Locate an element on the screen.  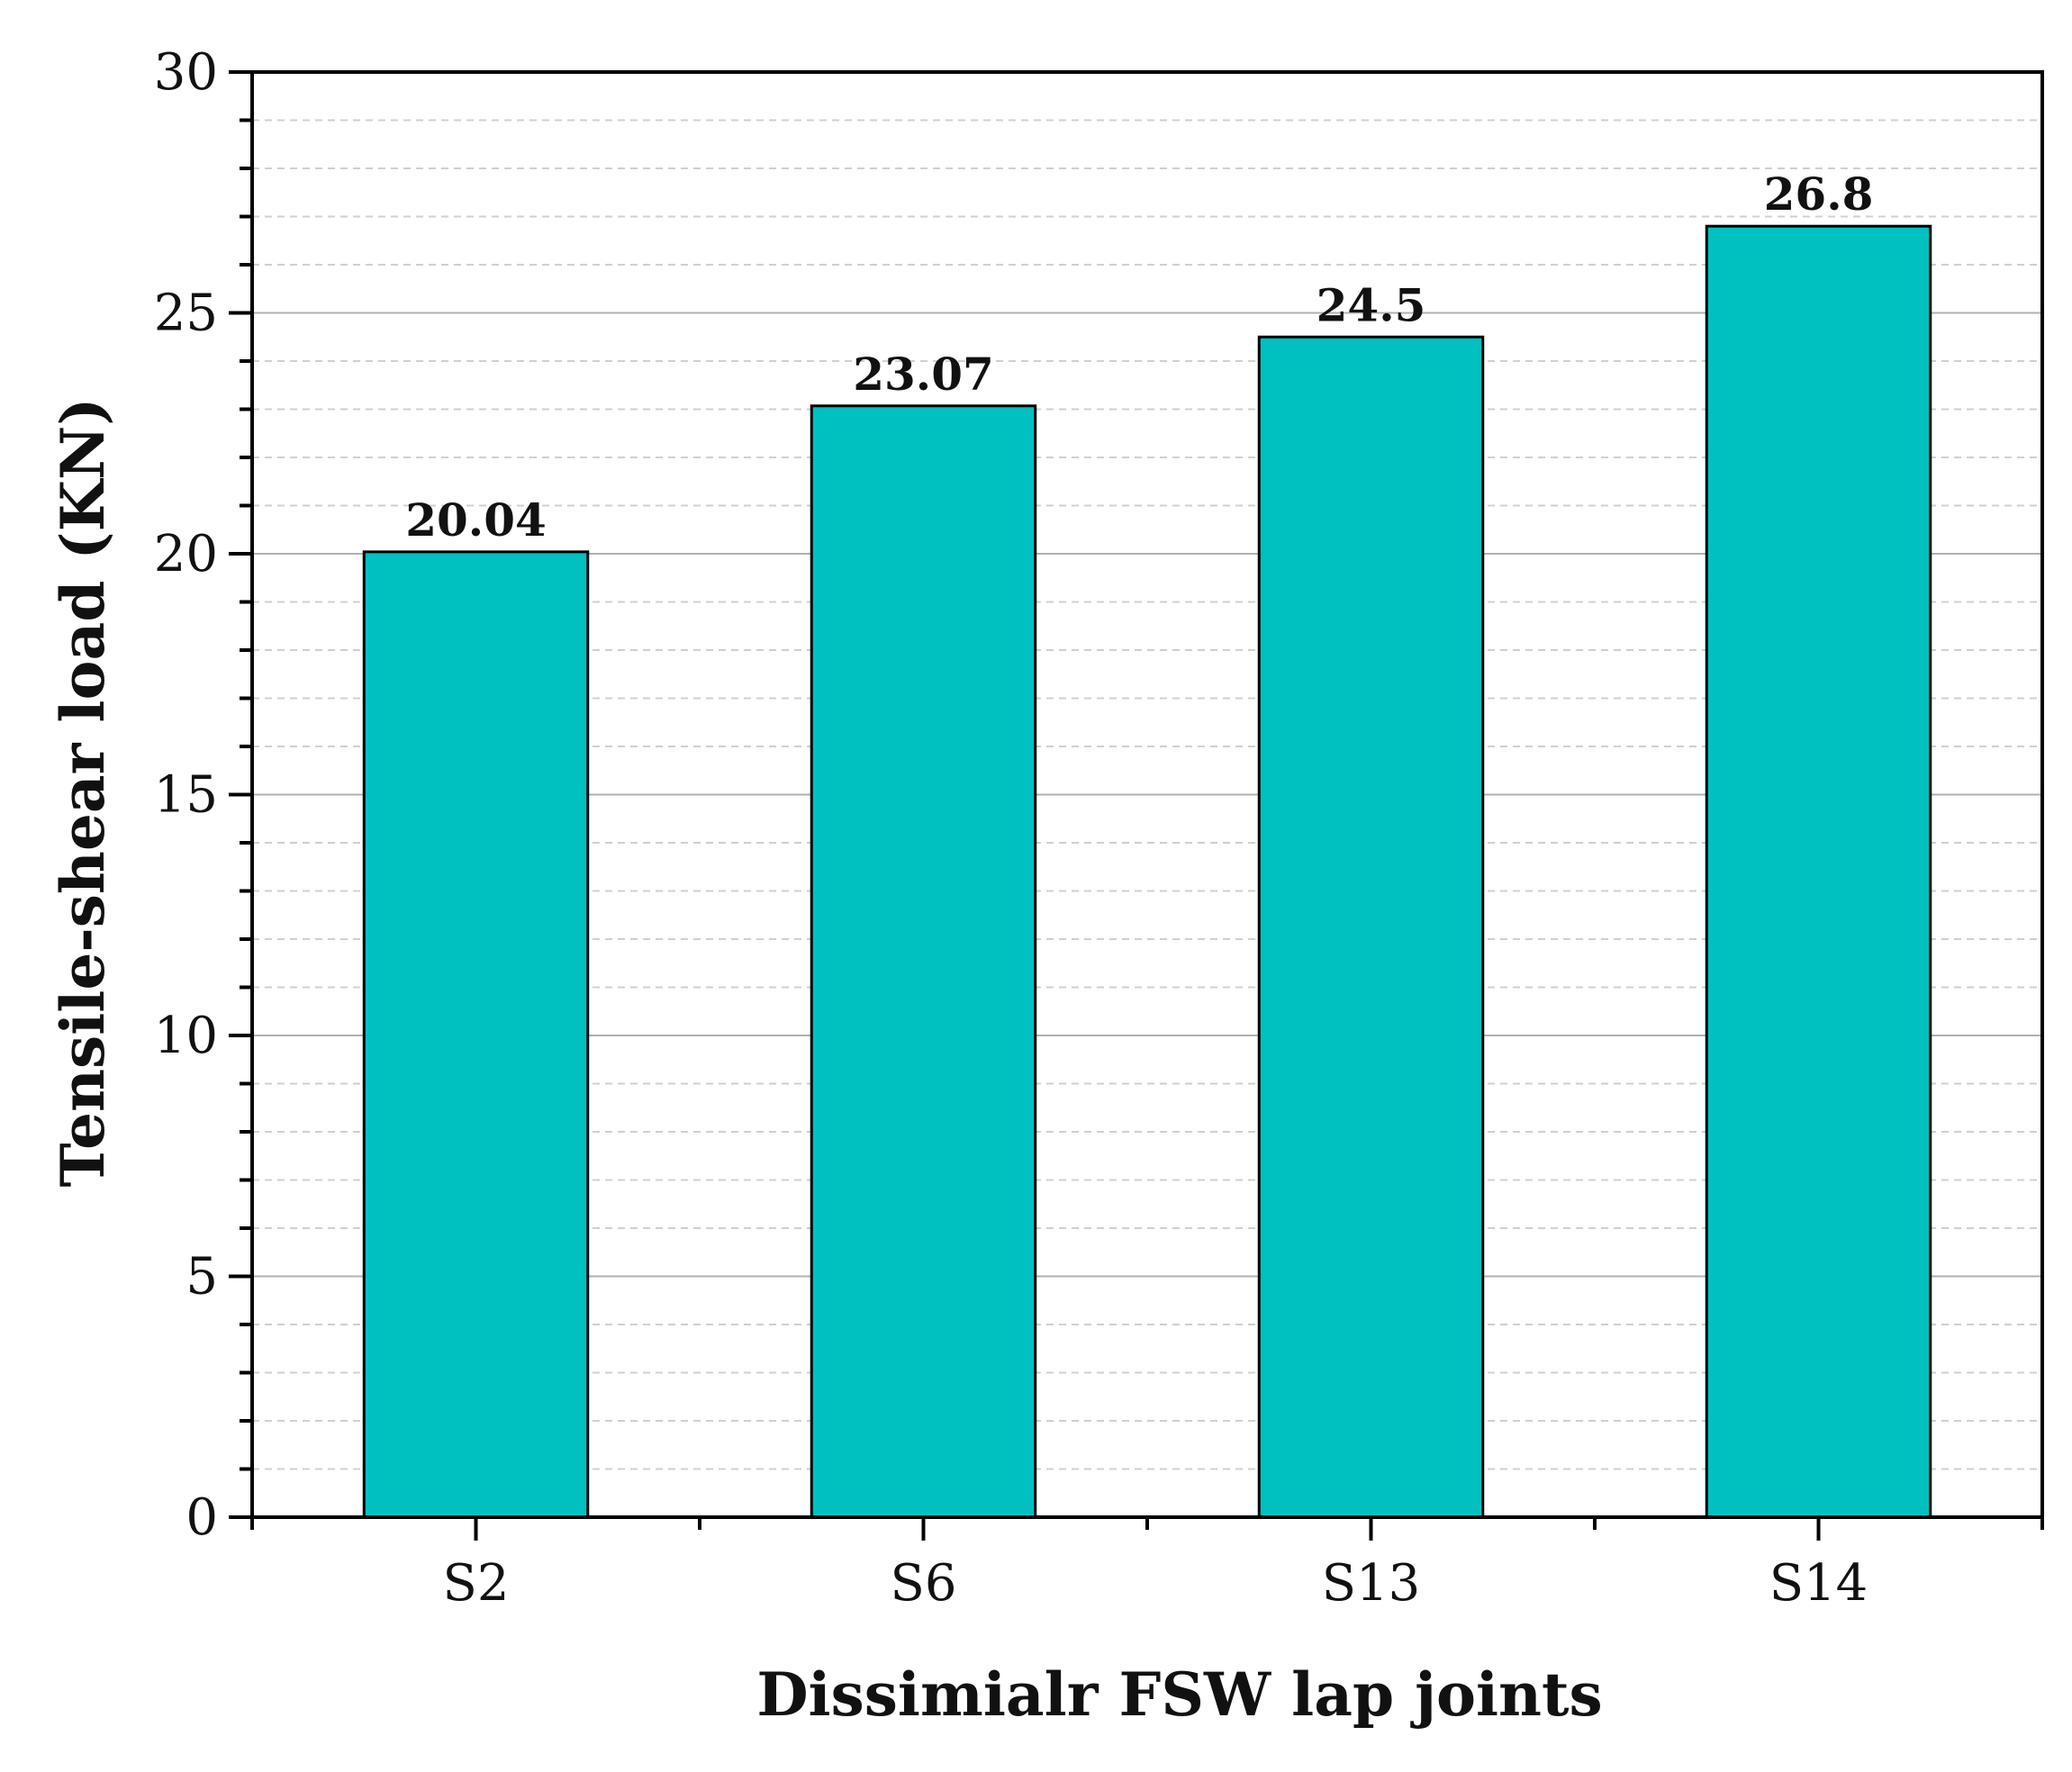
y-axis: 0 5 10 15 20 25 30 is located at coordinates (203, 795).